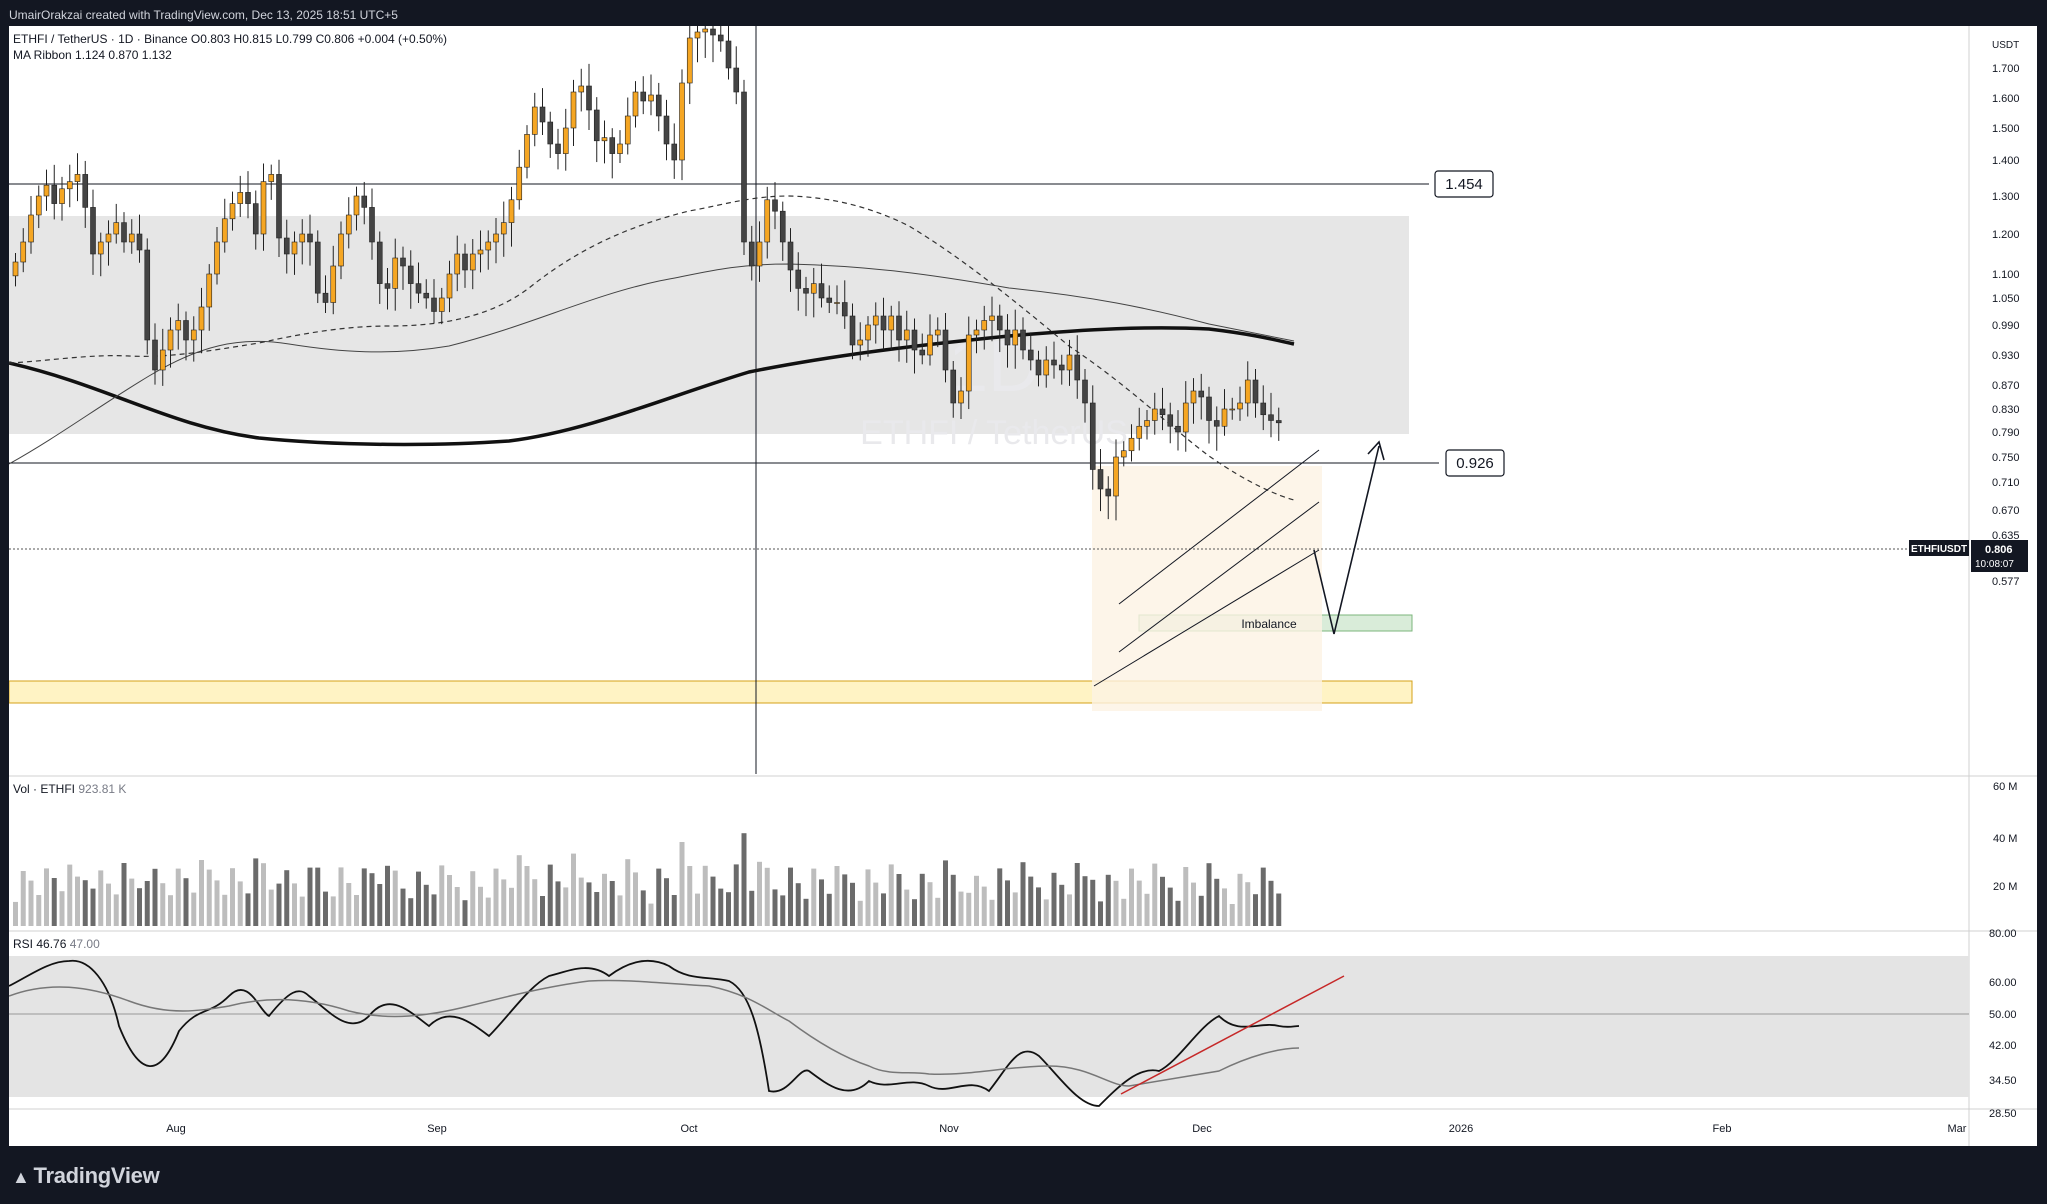 This screenshot has width=2047, height=1204. I want to click on volume-tick: 20 M, so click(2005, 887).